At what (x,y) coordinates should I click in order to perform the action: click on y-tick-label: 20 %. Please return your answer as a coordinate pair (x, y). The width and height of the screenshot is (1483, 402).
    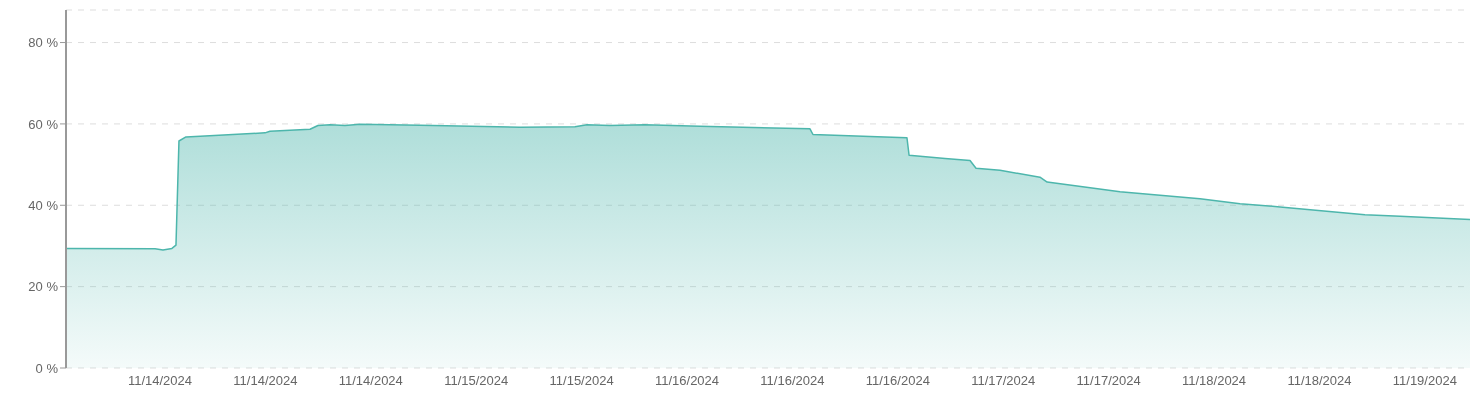
    Looking at the image, I should click on (43, 287).